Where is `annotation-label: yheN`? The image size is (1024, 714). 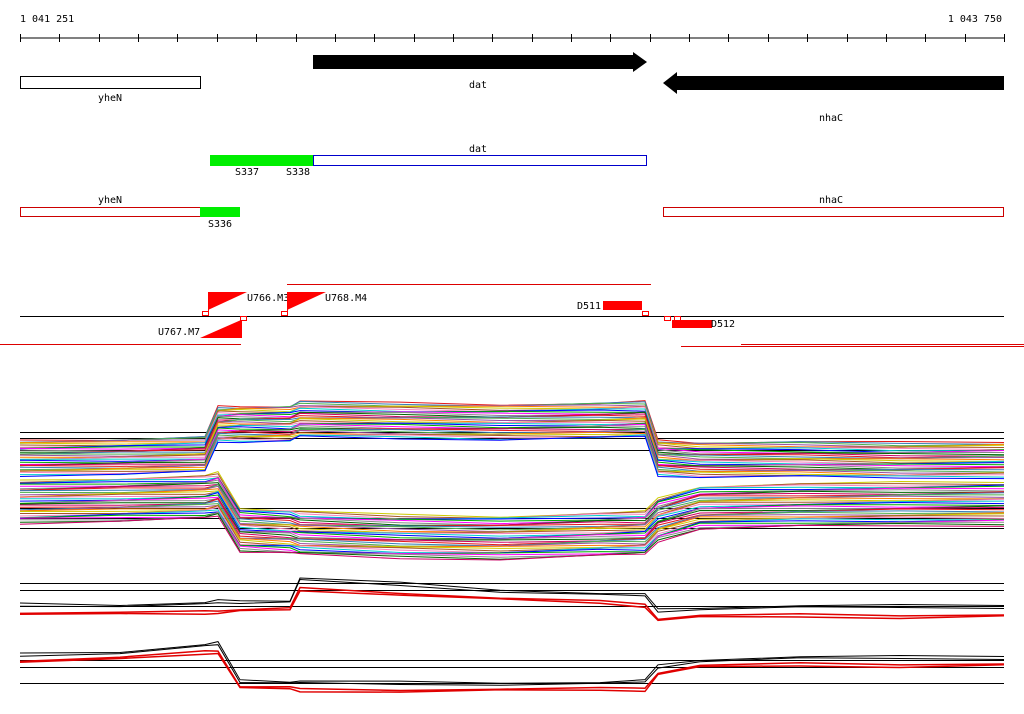 annotation-label: yheN is located at coordinates (110, 200).